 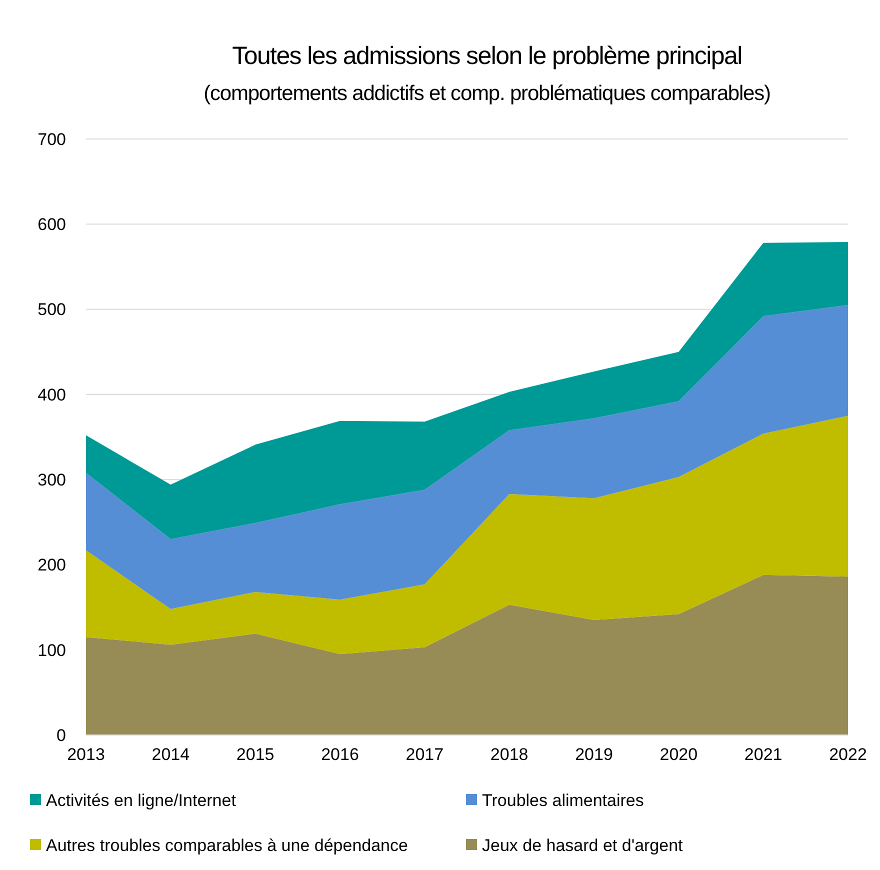 I want to click on legend-label: Troubles alimentaires, so click(x=563, y=800).